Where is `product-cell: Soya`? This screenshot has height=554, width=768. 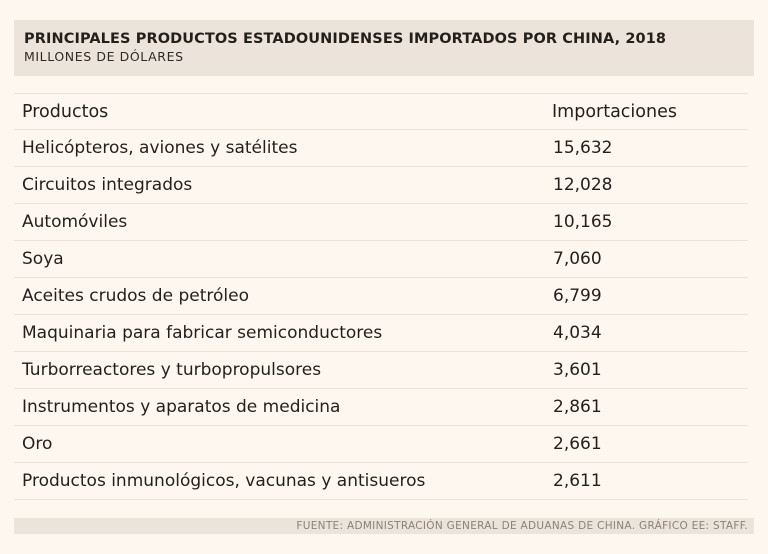
product-cell: Soya is located at coordinates (43, 259).